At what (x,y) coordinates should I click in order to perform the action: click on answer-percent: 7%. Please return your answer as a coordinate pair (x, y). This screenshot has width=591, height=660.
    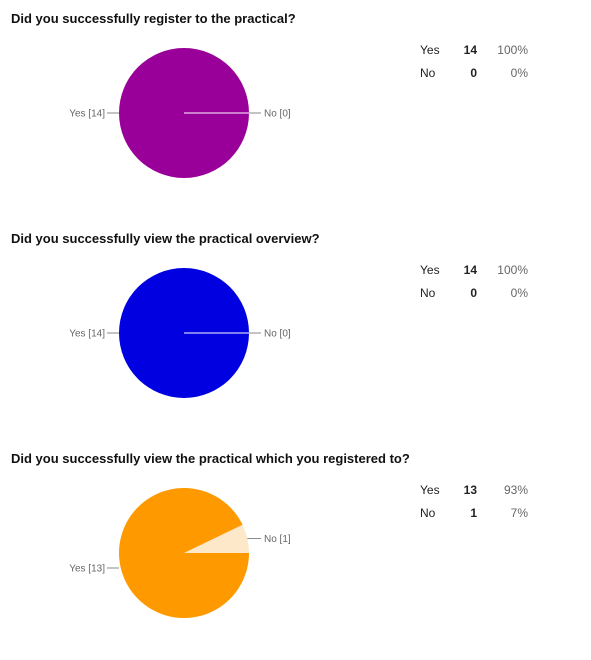
    Looking at the image, I should click on (502, 512).